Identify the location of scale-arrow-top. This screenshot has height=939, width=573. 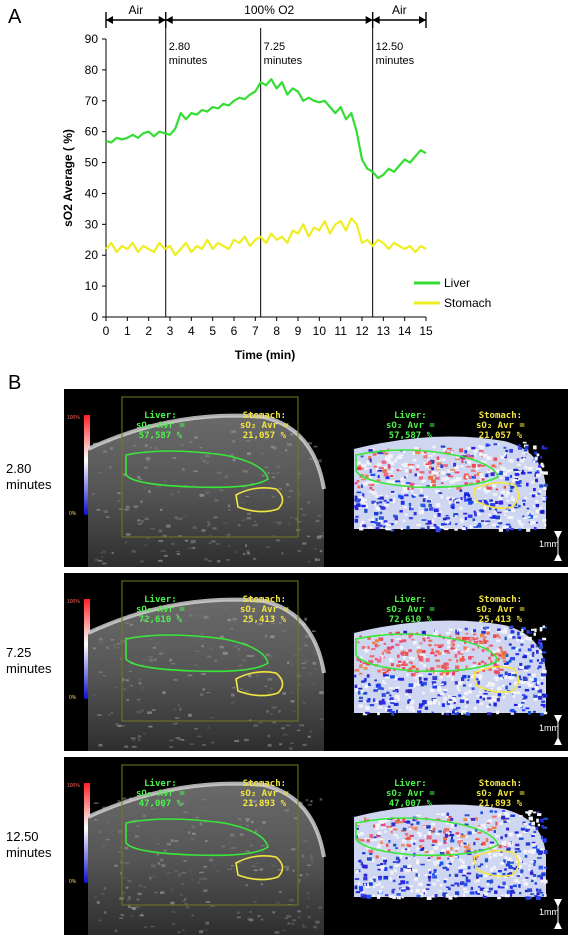
(558, 535).